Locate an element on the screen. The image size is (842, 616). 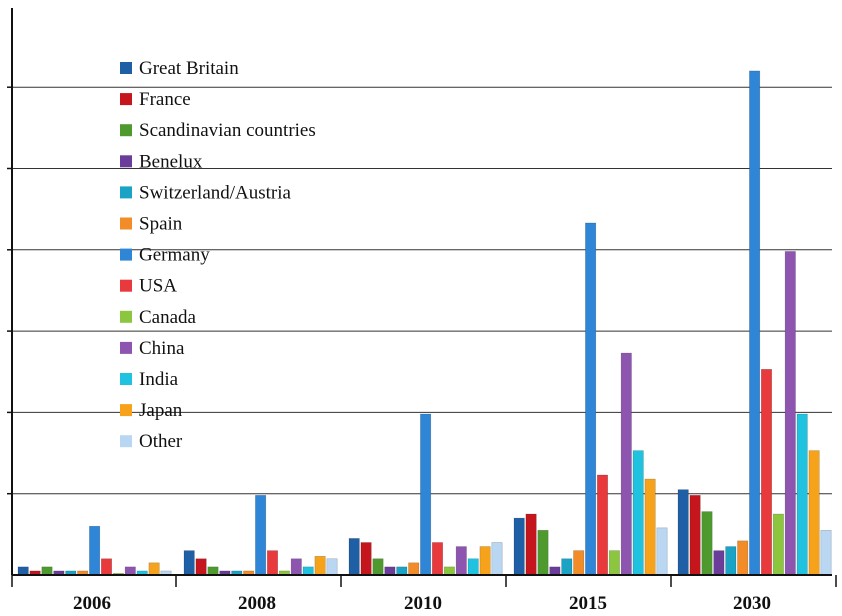
x-tick-label: 2030 is located at coordinates (752, 603).